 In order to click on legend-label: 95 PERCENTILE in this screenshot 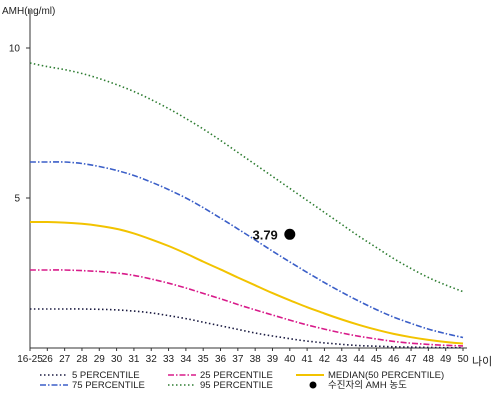, I will do `click(236, 385)`.